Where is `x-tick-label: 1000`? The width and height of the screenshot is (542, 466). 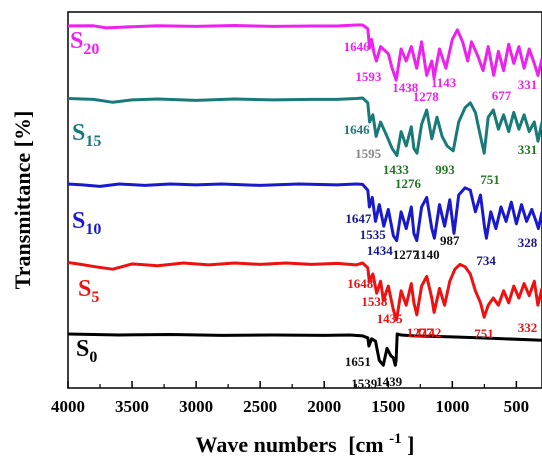
x-tick-label: 1000 is located at coordinates (452, 406).